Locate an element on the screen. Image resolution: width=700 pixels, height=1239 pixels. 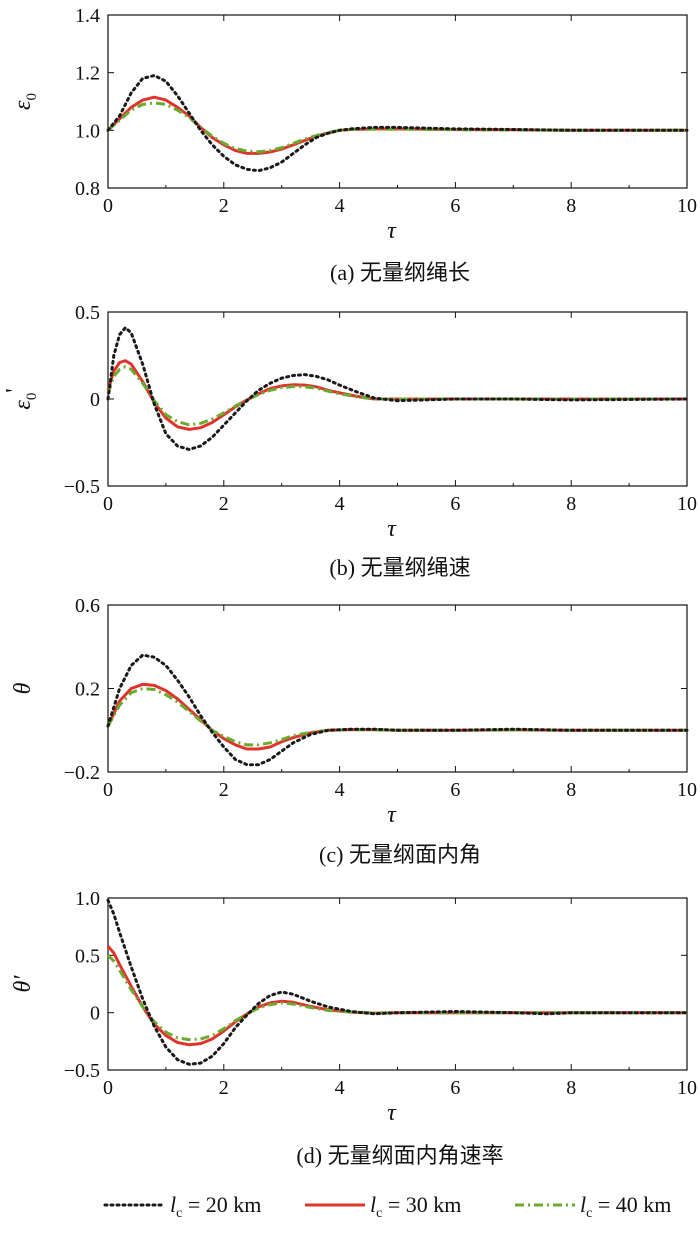
legend-label: lc = 40 km is located at coordinates (625, 1206).